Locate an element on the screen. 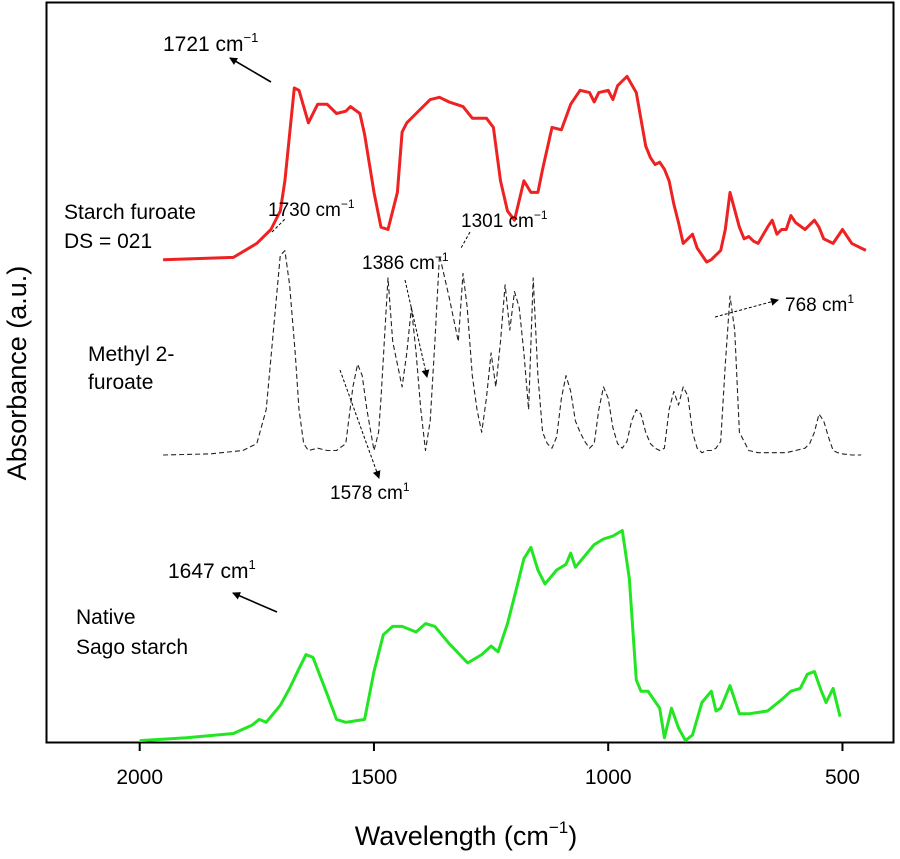 Image resolution: width=900 pixels, height=859 pixels. annotation-1301: 1301 cm−1 is located at coordinates (504, 228).